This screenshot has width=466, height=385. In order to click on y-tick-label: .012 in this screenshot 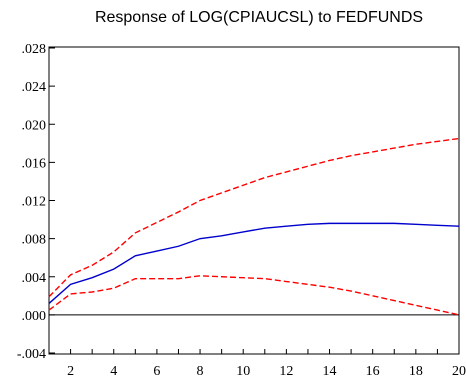, I will do `click(34, 202)`.